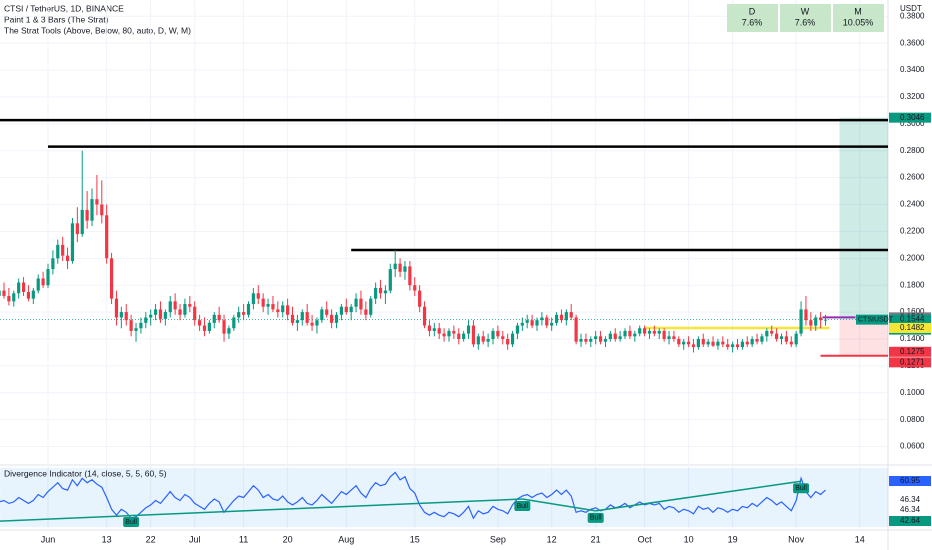  I want to click on x-tick-label: 12, so click(552, 539).